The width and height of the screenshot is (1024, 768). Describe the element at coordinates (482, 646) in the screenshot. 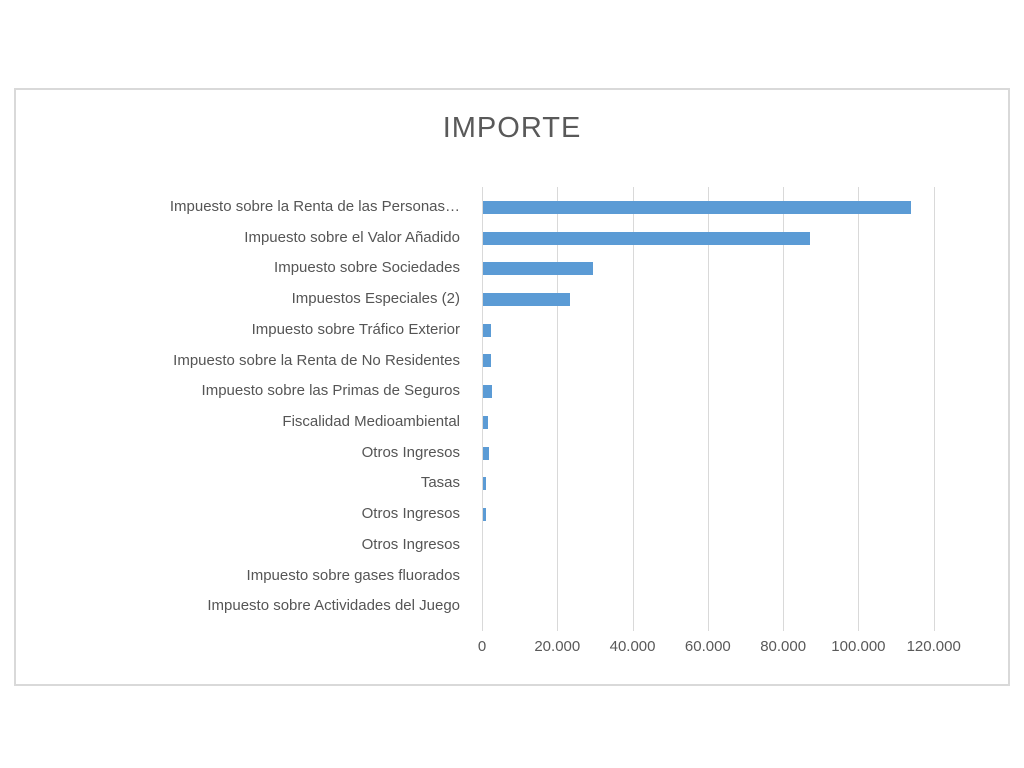

I see `x-axis-label: 0` at that location.